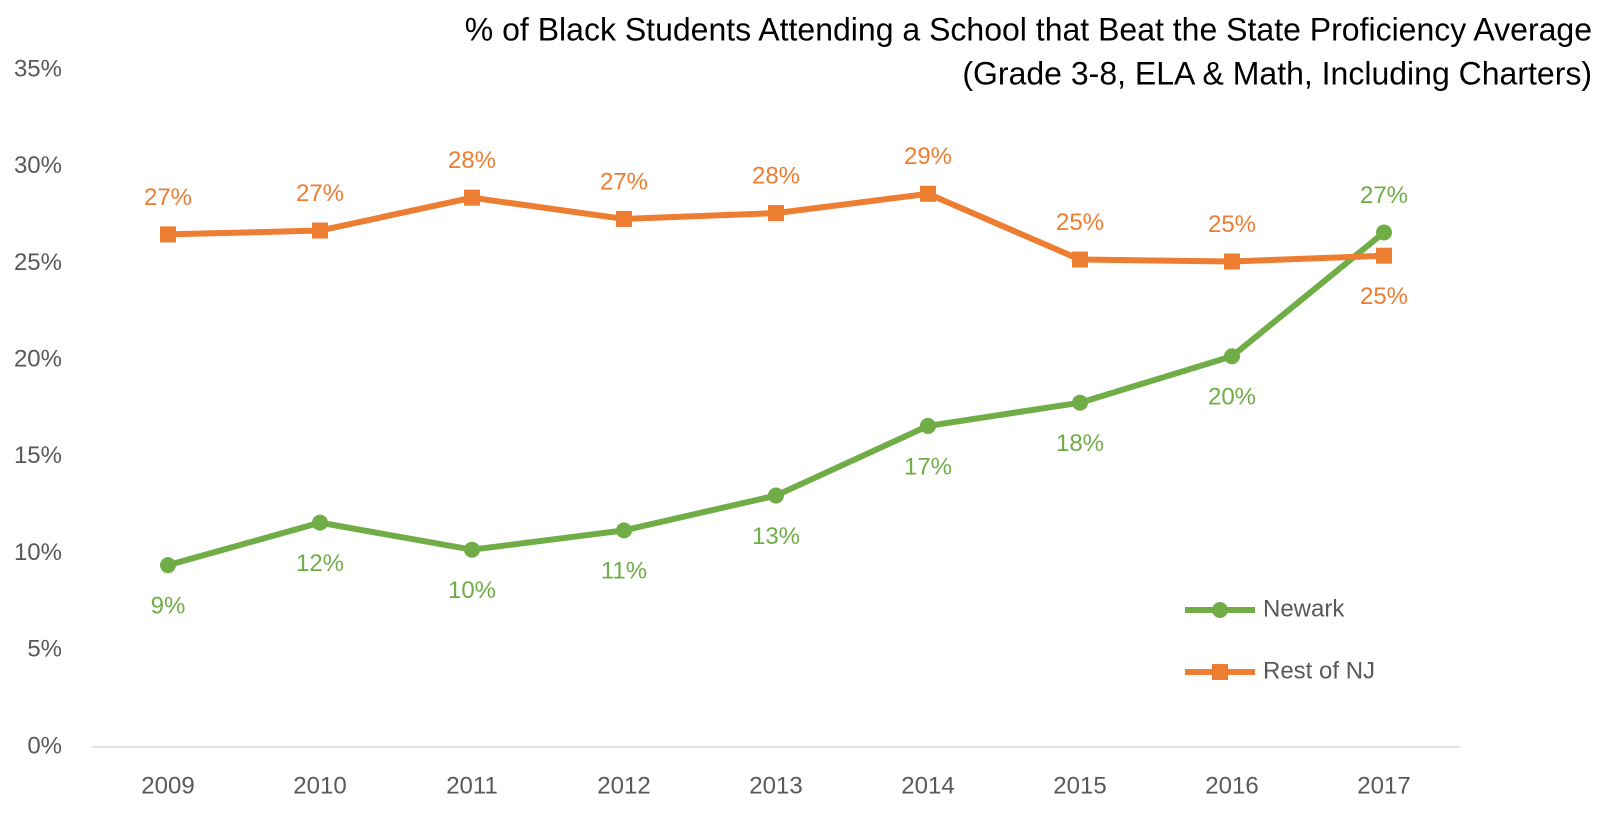 The width and height of the screenshot is (1614, 823). Describe the element at coordinates (776, 227) in the screenshot. I see `series-line` at that location.